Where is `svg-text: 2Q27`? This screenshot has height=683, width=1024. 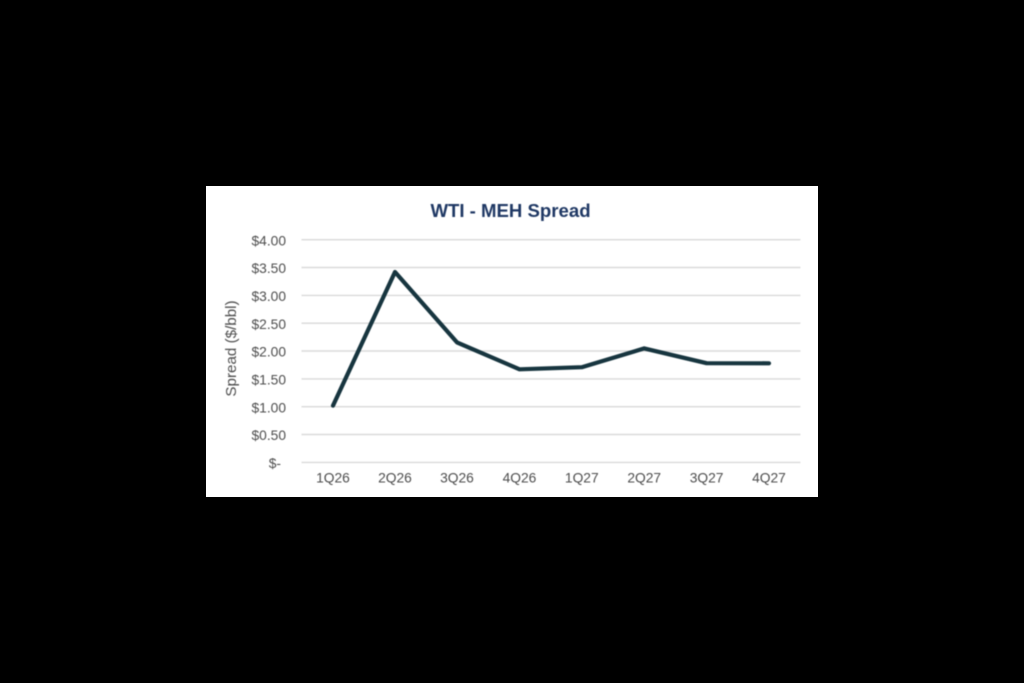 svg-text: 2Q27 is located at coordinates (644, 478).